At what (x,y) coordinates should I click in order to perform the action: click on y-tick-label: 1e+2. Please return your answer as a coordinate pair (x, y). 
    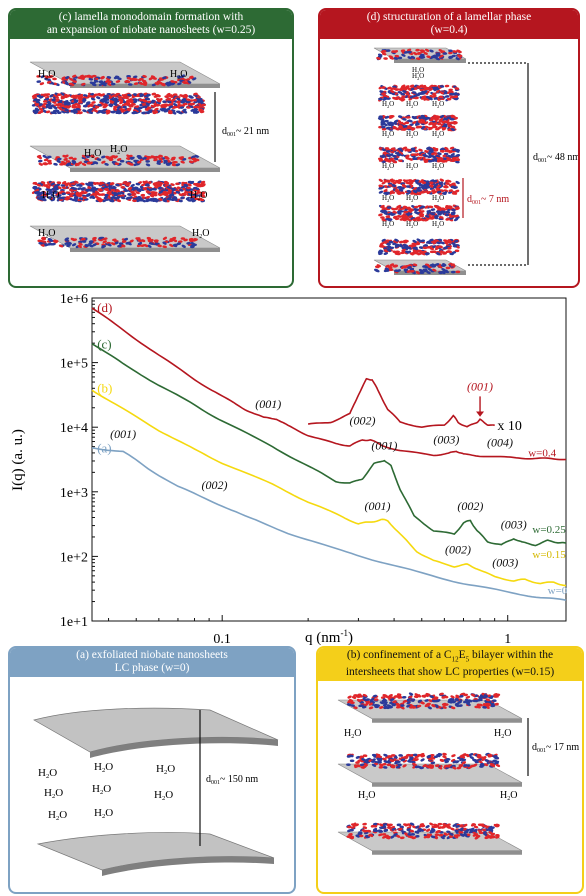
    Looking at the image, I should click on (74, 557).